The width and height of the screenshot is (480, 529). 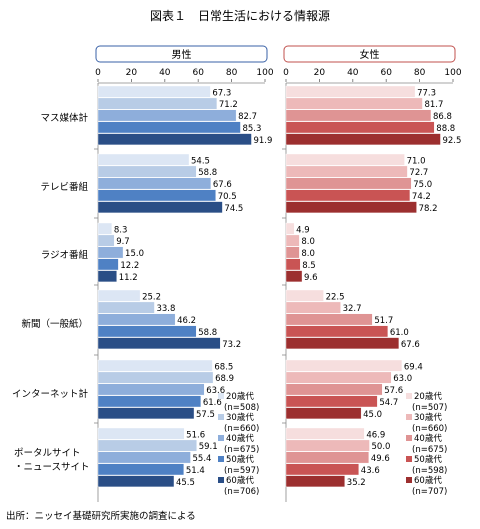 I want to click on panel-header-label-0: 男性, so click(x=182, y=54).